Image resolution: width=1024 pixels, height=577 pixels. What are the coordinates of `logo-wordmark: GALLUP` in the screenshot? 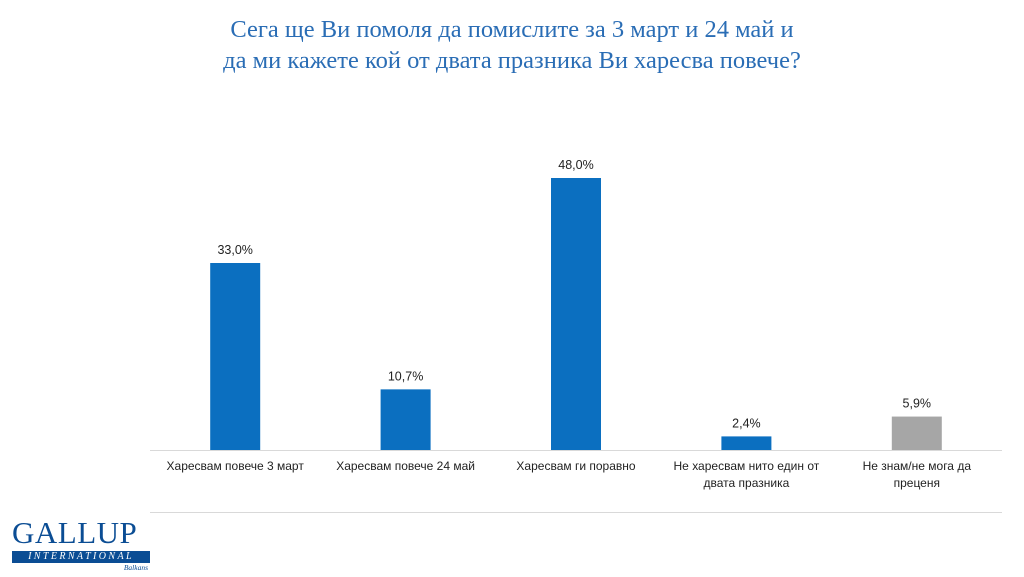 It's located at (75, 532).